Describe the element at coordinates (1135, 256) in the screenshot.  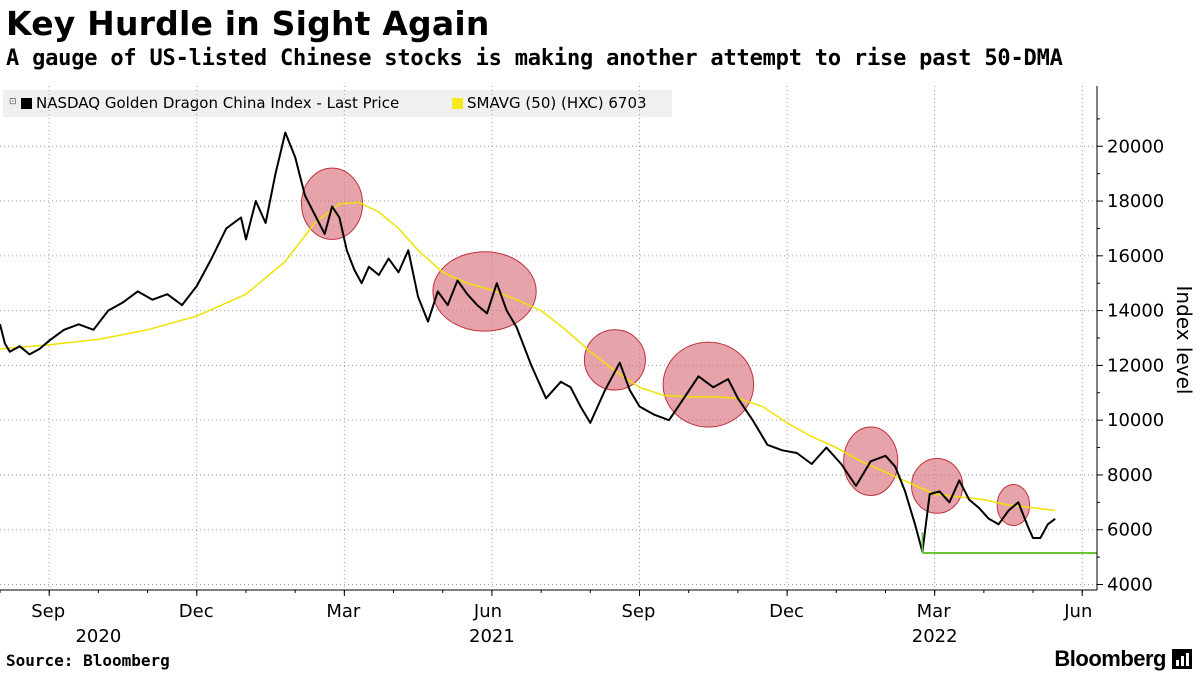
I see `y-tick-label: 16000` at that location.